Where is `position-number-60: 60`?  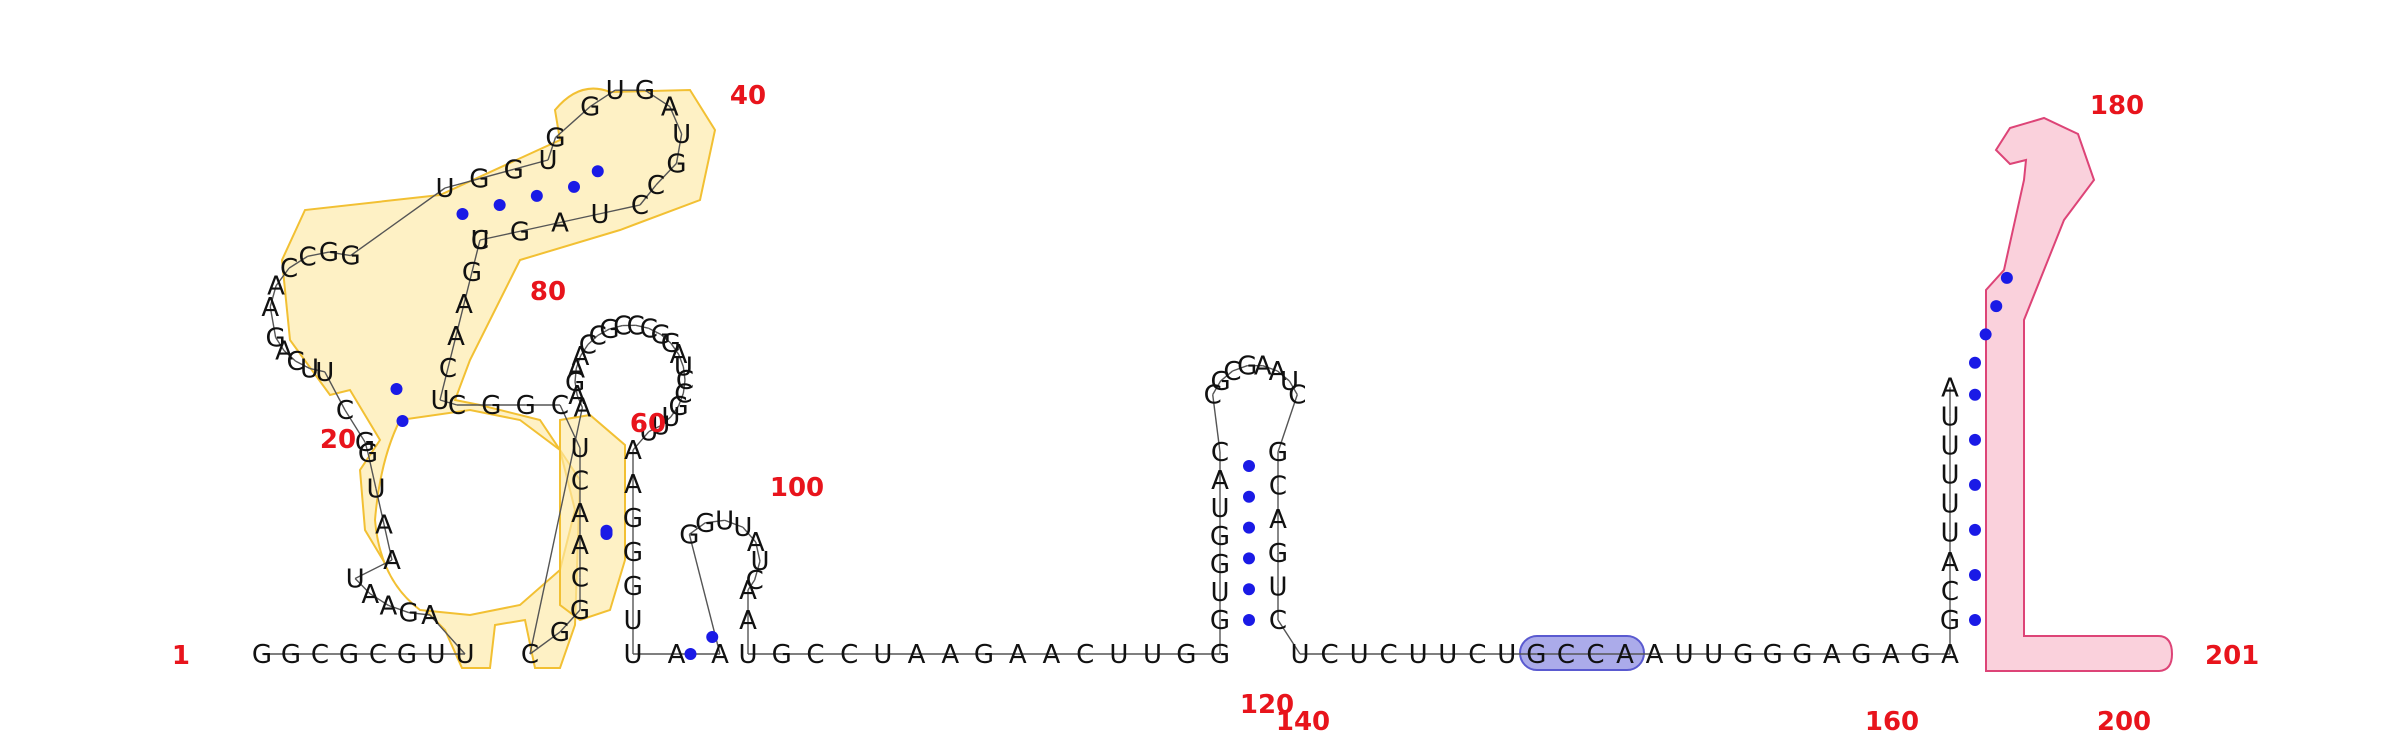 position-number-60: 60 is located at coordinates (648, 424).